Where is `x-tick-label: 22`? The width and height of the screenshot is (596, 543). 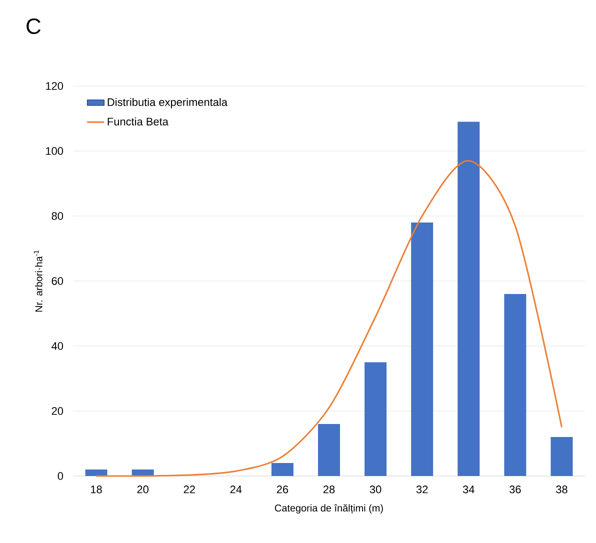
x-tick-label: 22 is located at coordinates (189, 490).